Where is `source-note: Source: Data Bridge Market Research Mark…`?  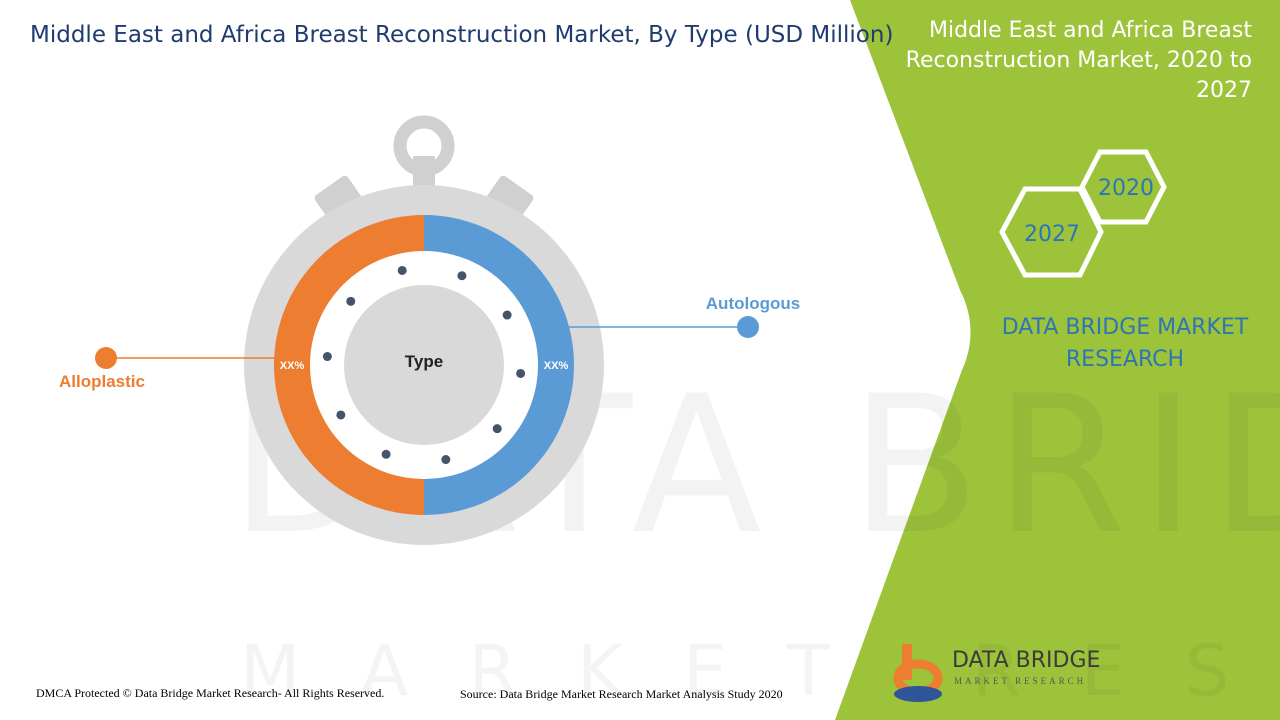 source-note: Source: Data Bridge Market Research Mark… is located at coordinates (621, 694).